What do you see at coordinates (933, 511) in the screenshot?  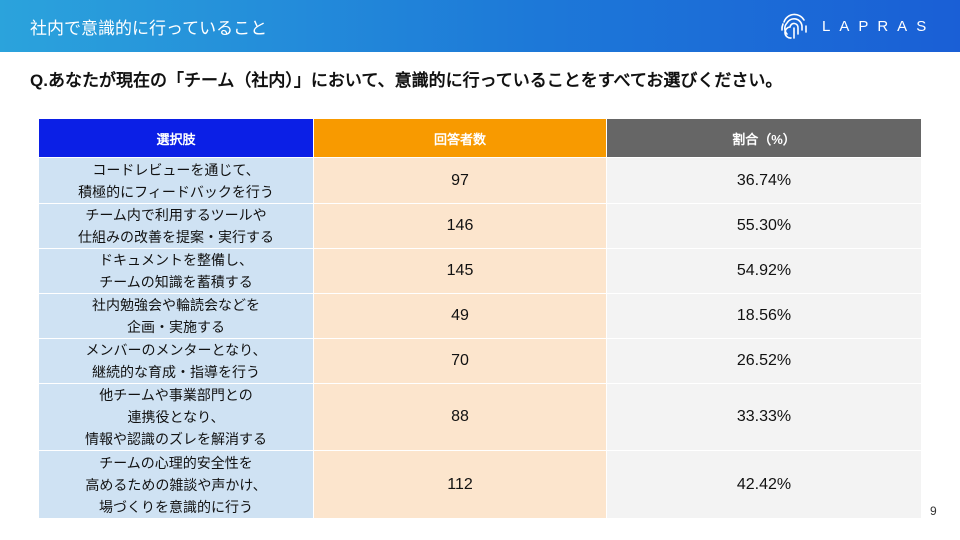 I see `page-number: 9` at bounding box center [933, 511].